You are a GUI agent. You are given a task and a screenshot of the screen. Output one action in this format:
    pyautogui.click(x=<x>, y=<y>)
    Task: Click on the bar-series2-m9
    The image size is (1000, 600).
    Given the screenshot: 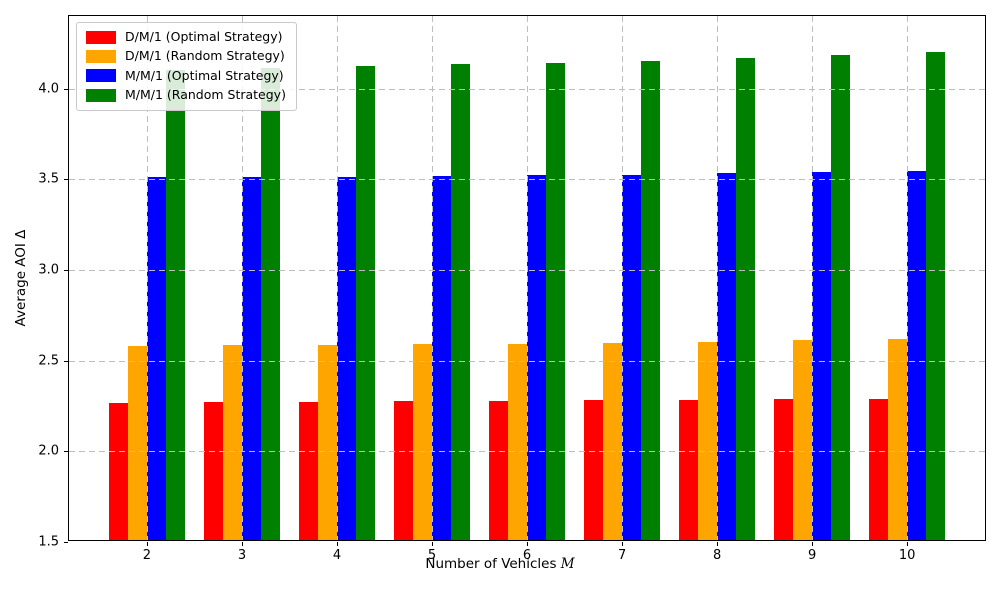 What is the action you would take?
    pyautogui.click(x=822, y=356)
    